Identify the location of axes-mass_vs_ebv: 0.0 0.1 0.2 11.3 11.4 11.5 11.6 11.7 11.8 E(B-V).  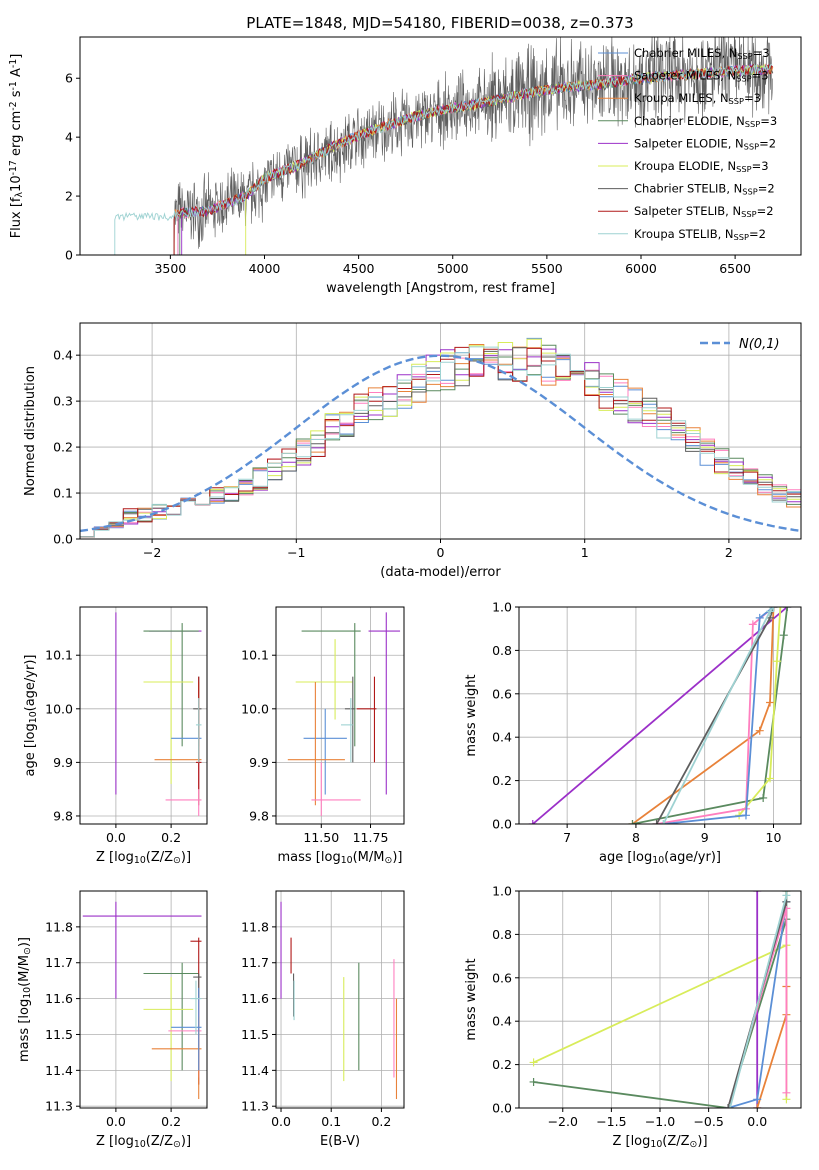
(323, 1019).